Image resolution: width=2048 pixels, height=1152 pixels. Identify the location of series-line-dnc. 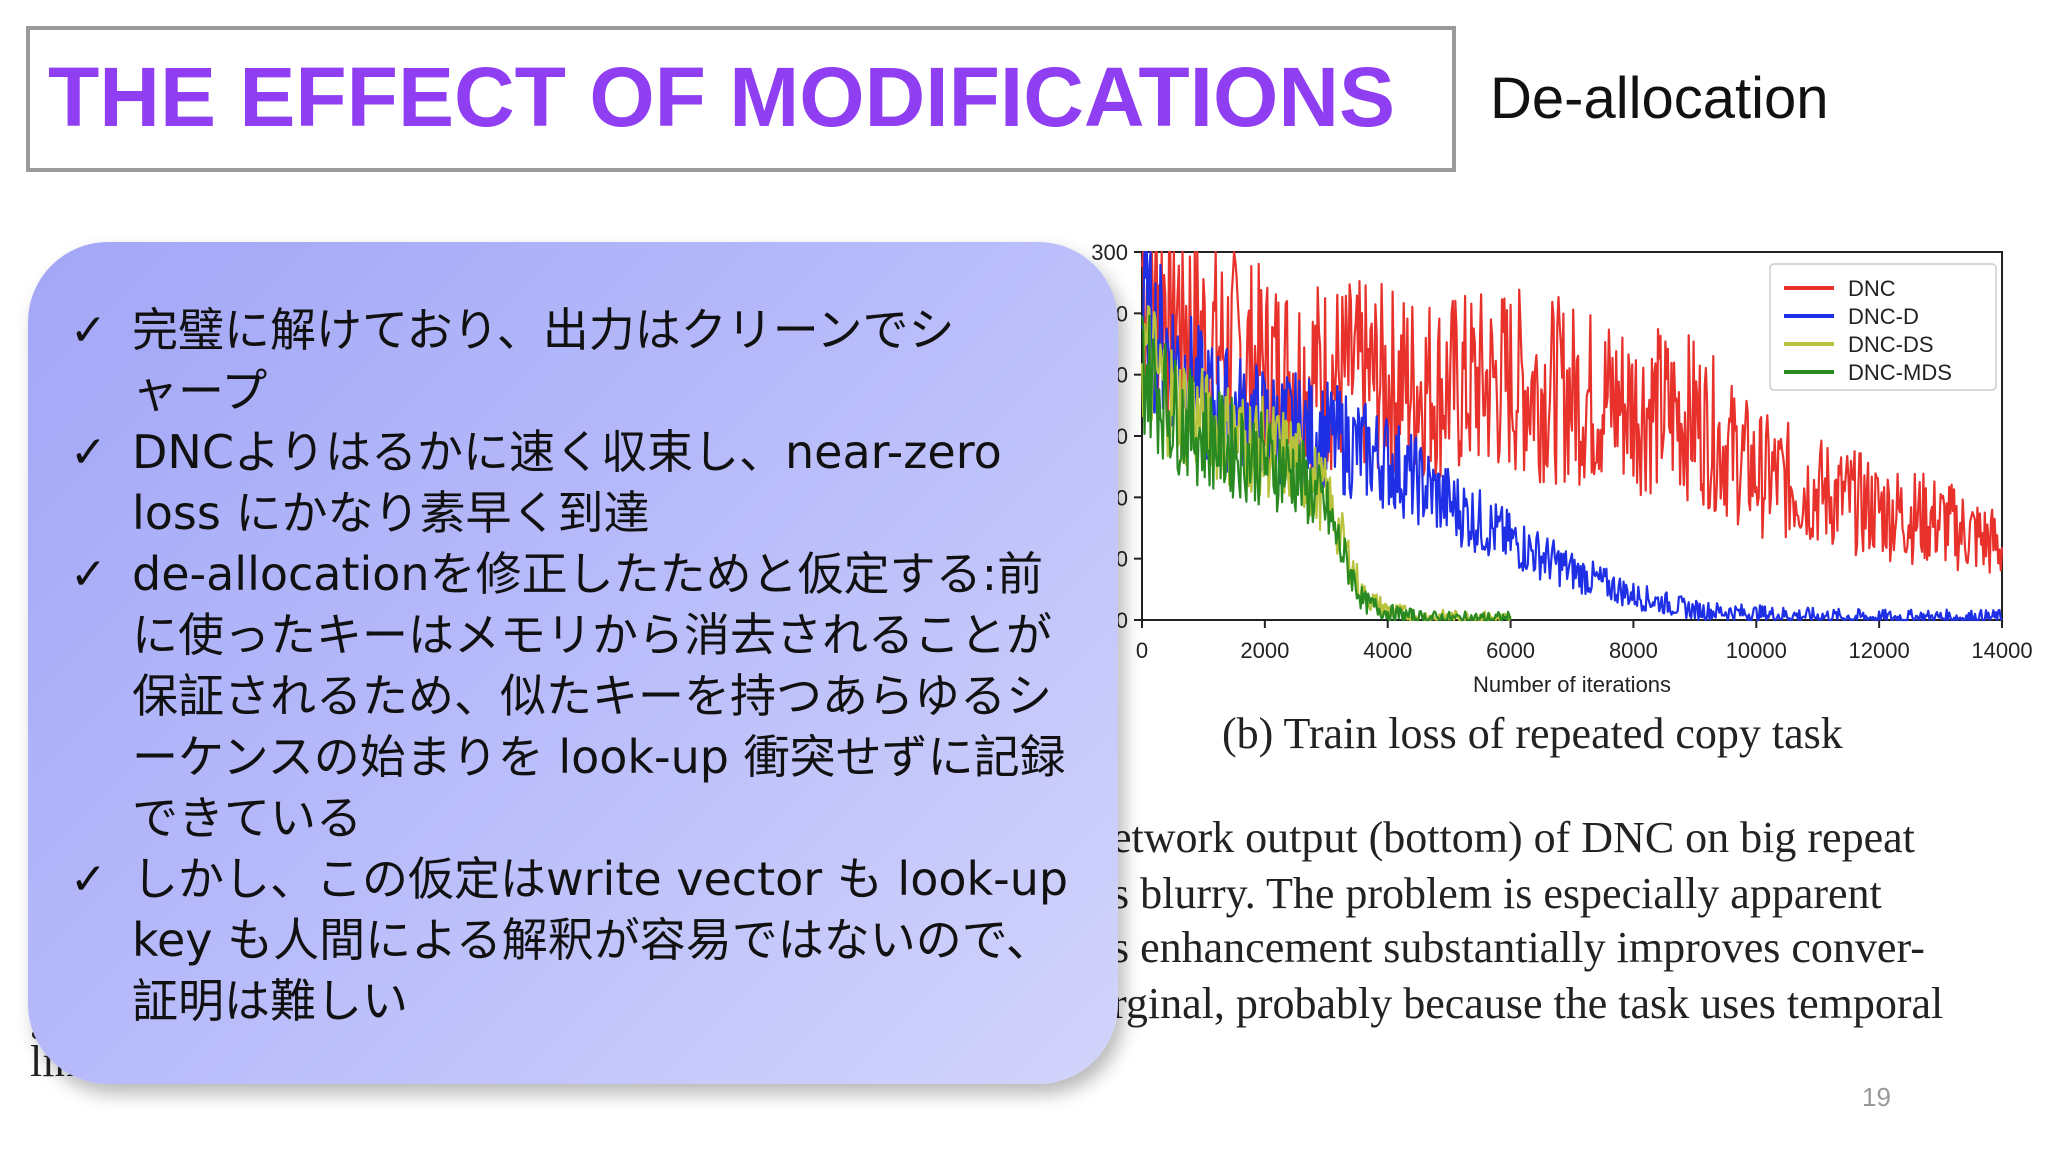
(1572, 412).